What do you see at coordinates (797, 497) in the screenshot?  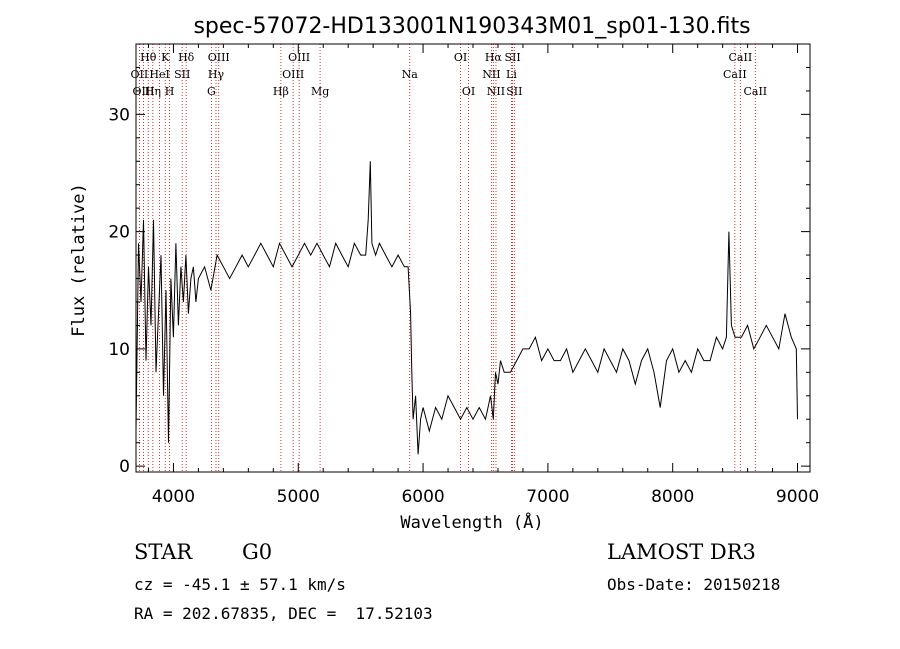 I see `x-tick-label: 9000` at bounding box center [797, 497].